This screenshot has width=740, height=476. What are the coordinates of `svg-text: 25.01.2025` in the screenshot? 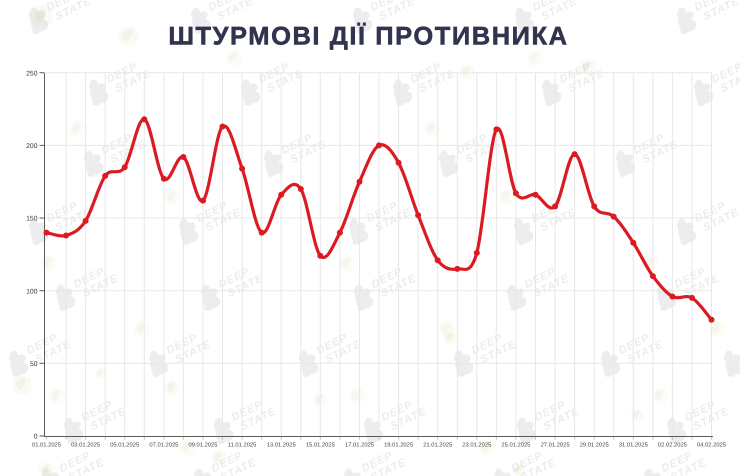 It's located at (515, 445).